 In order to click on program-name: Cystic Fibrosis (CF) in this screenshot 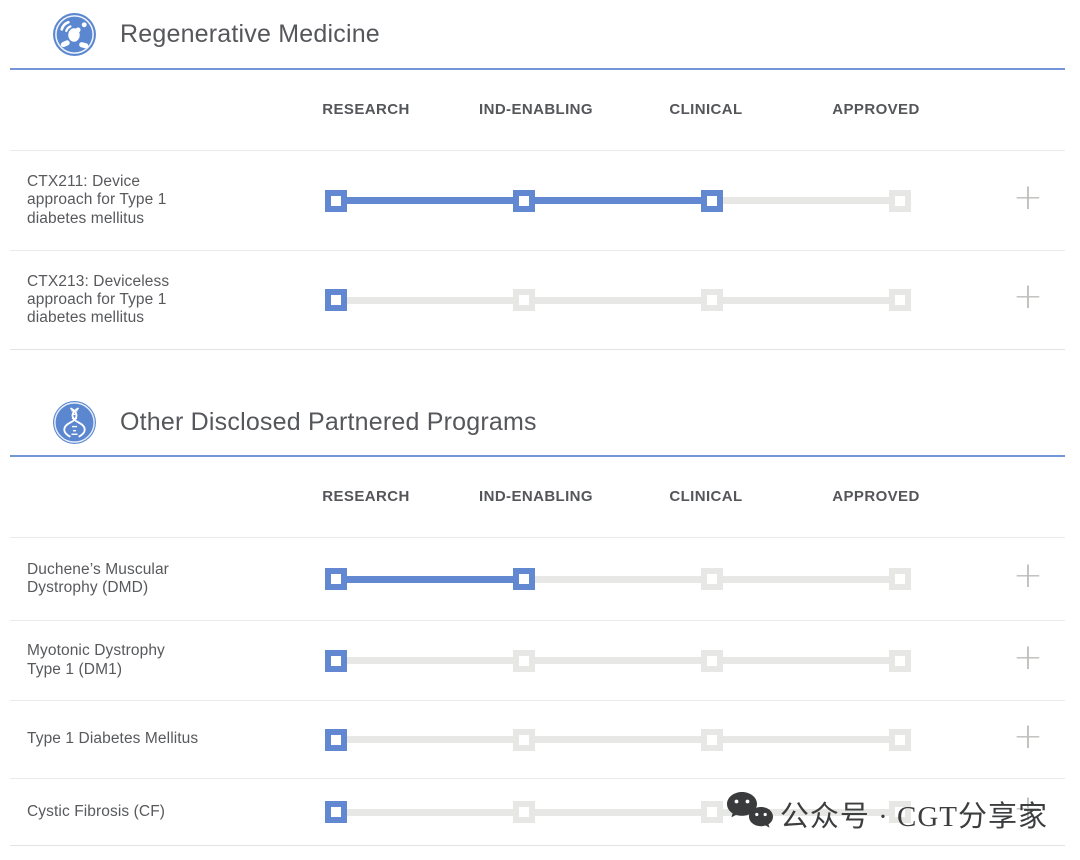, I will do `click(96, 811)`.